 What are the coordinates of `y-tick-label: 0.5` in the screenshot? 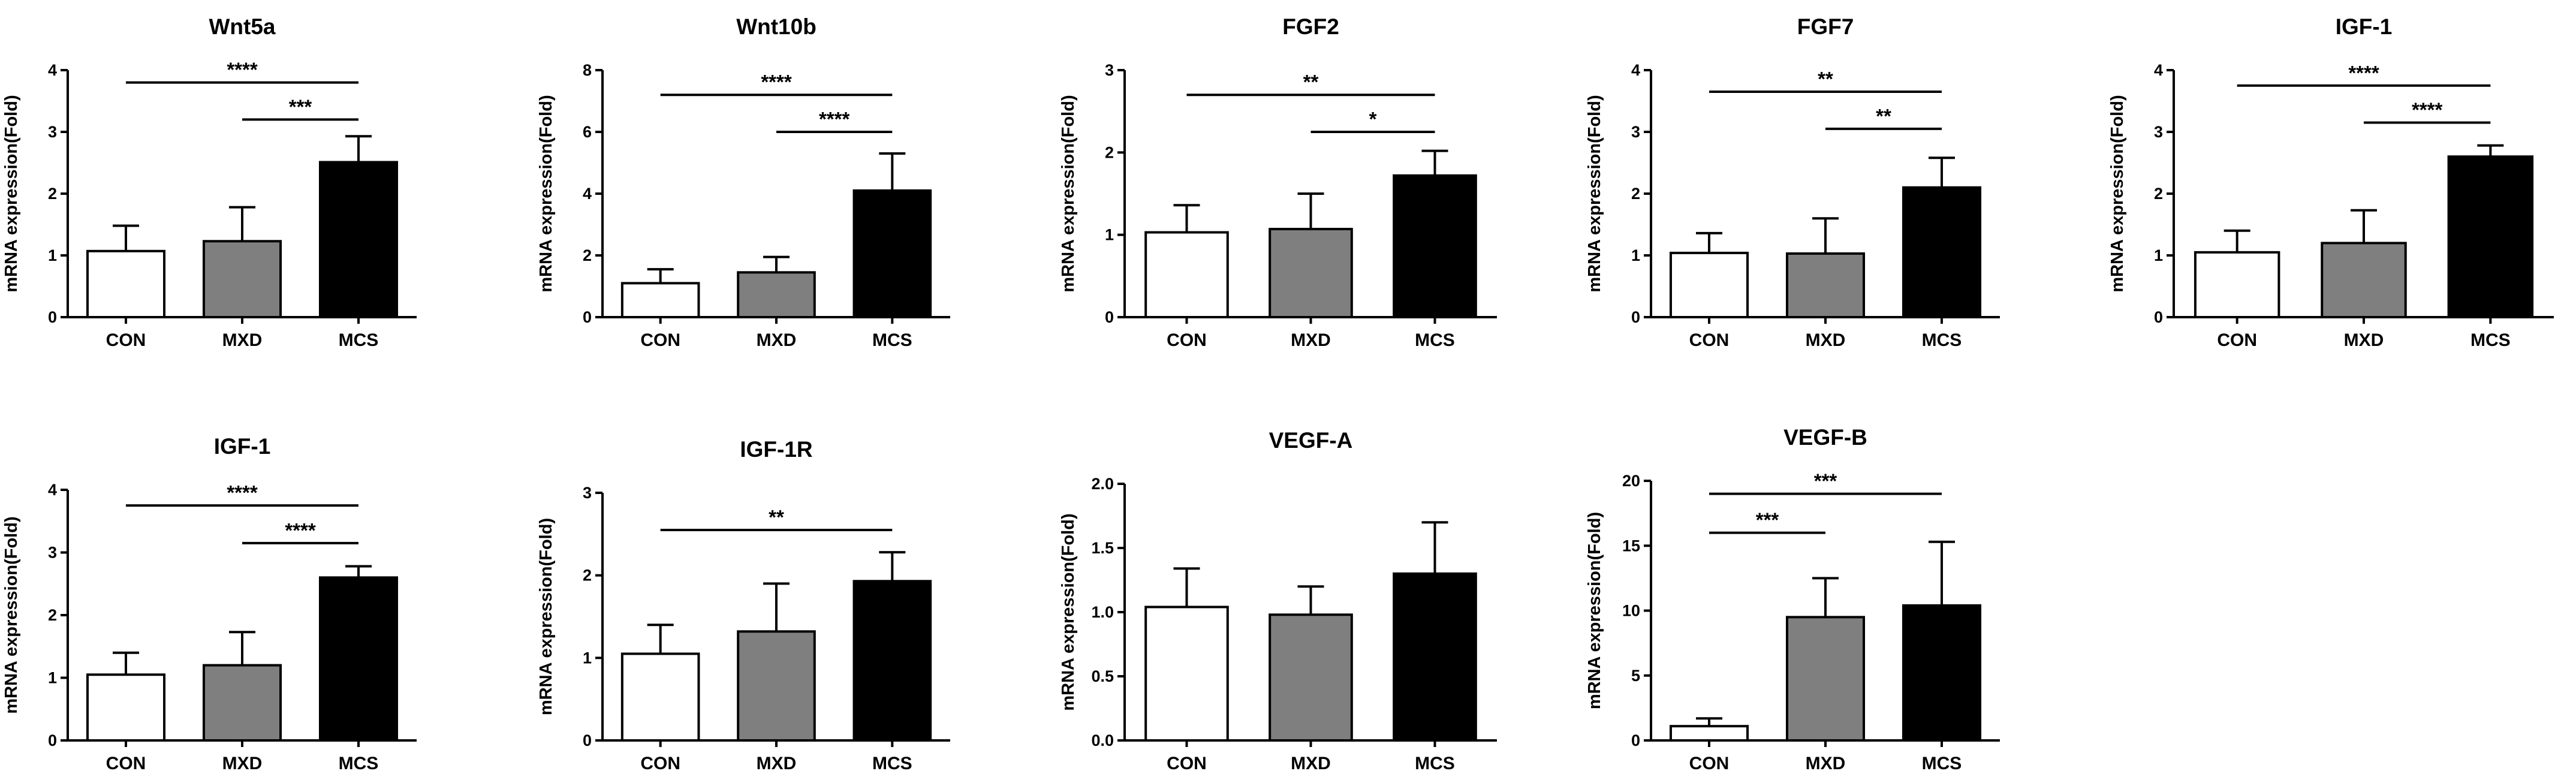 It's located at (1102, 676).